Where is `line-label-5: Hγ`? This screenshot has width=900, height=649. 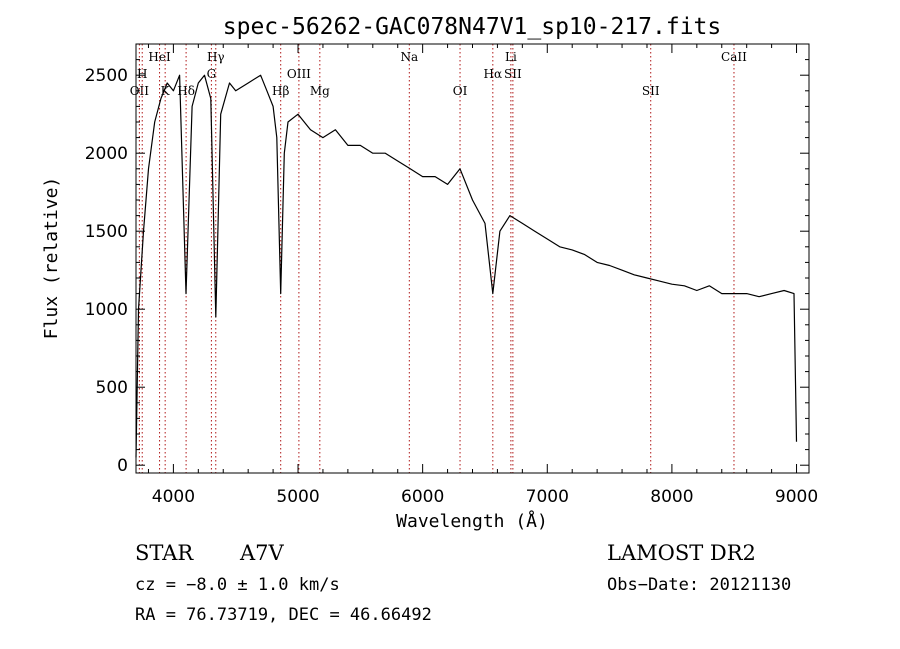 line-label-5: Hγ is located at coordinates (216, 57).